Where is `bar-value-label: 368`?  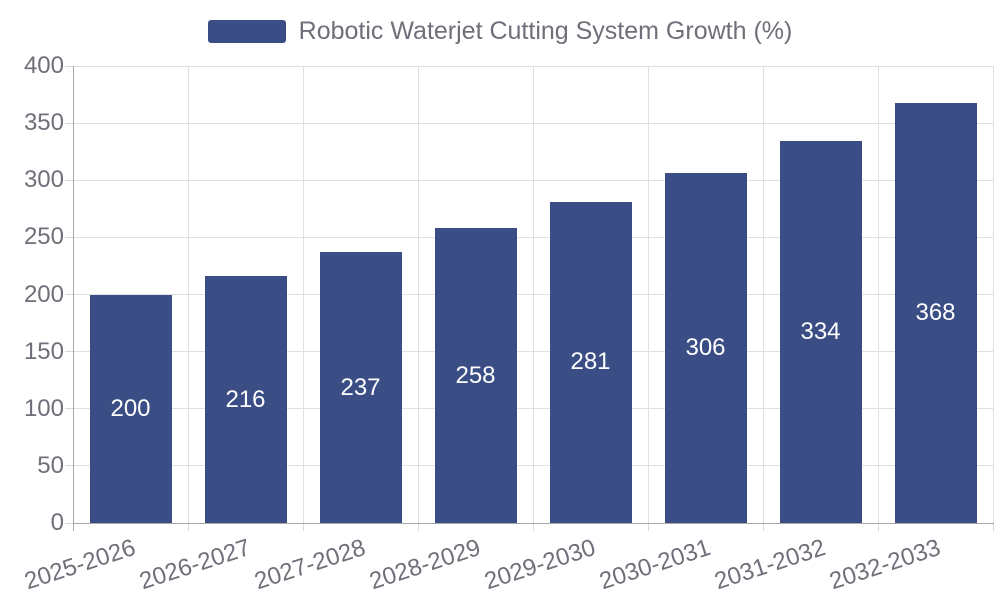
bar-value-label: 368 is located at coordinates (935, 312).